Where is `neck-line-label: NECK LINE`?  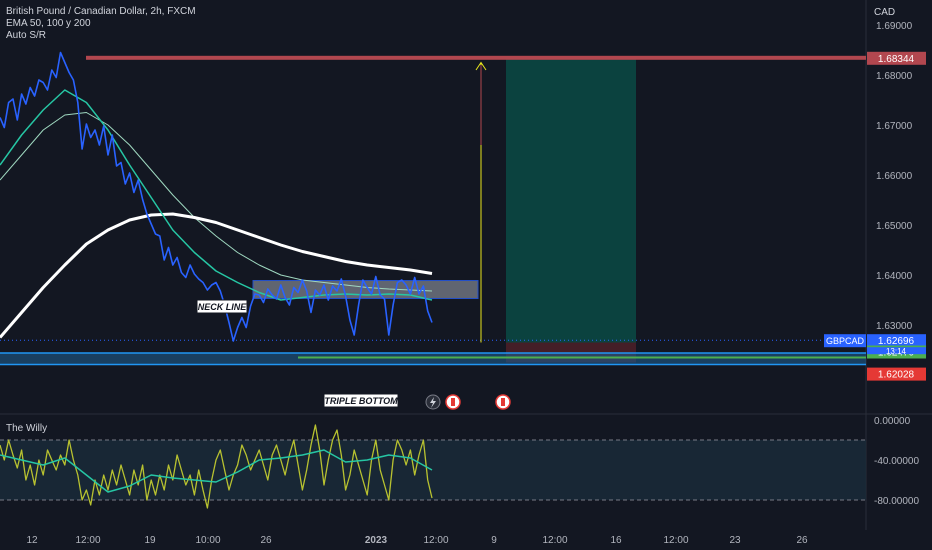
neck-line-label: NECK LINE is located at coordinates (222, 307).